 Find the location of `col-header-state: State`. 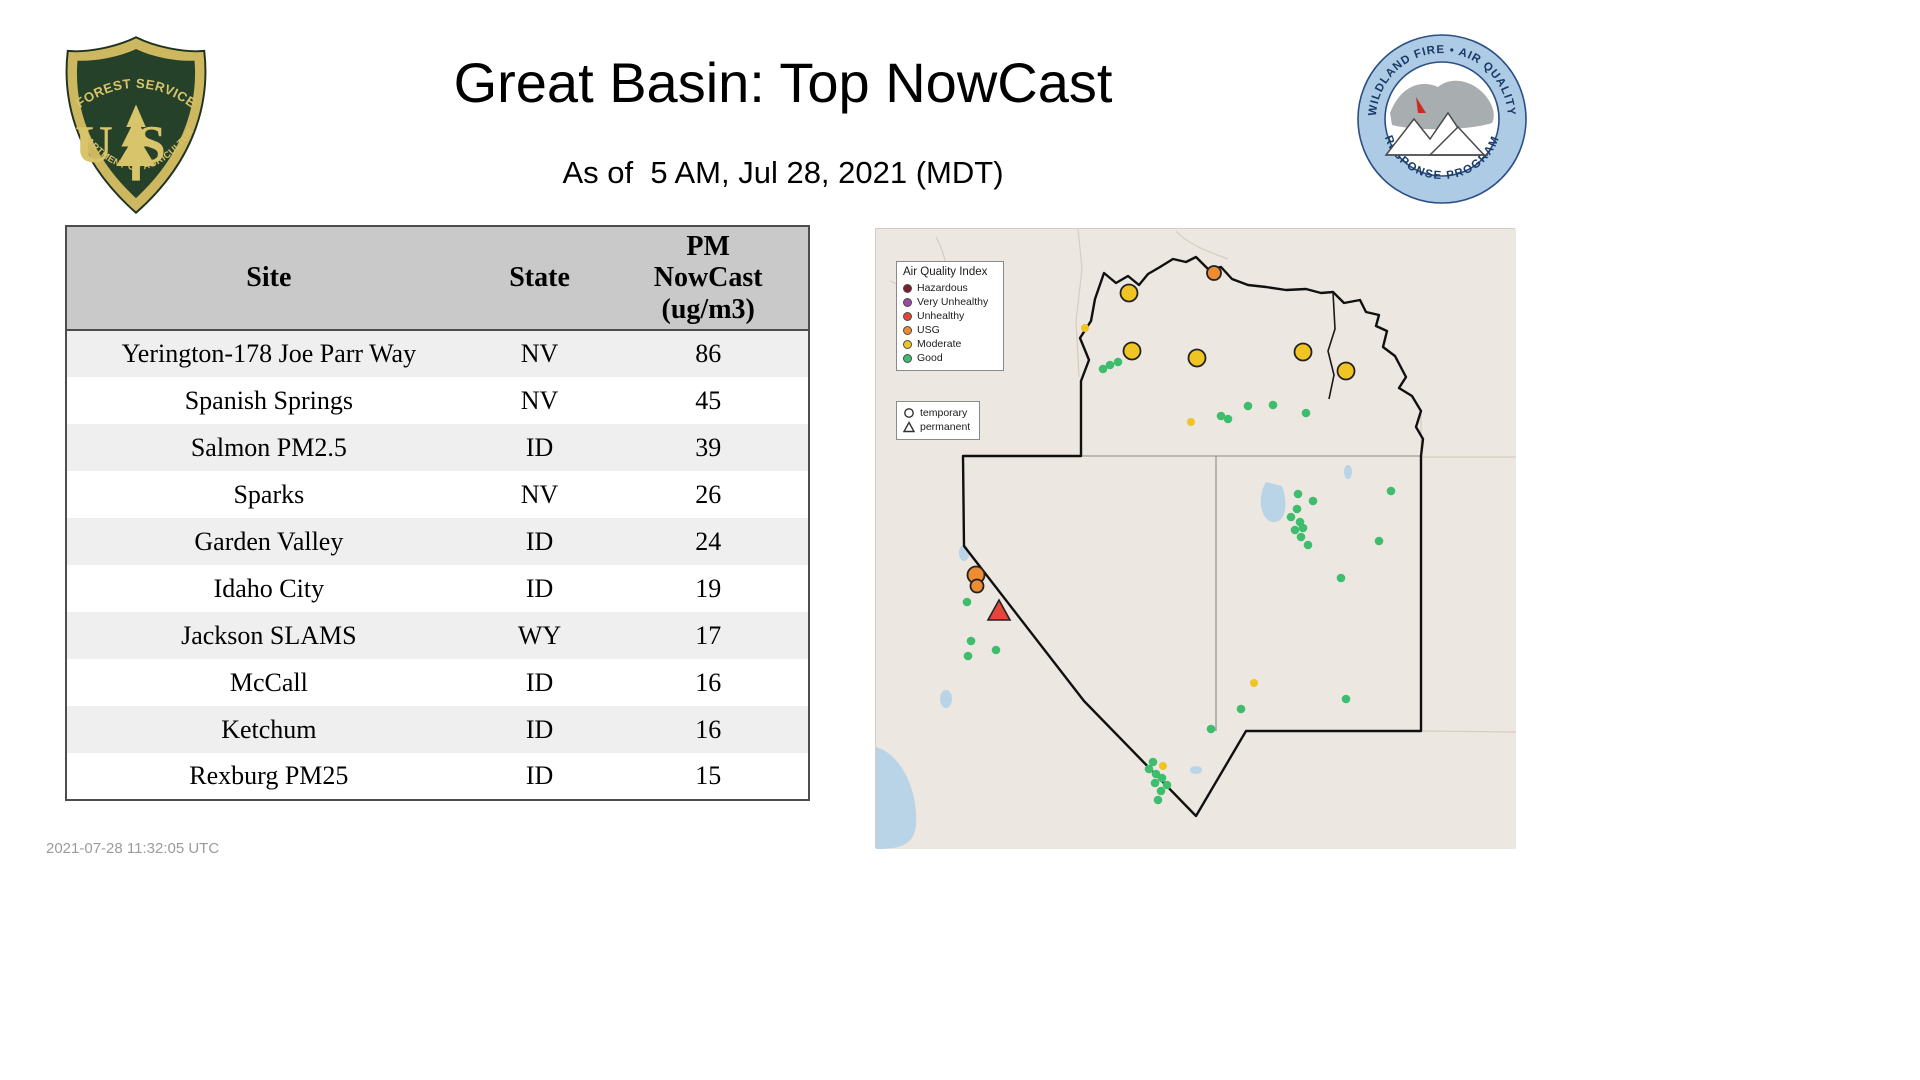

col-header-state: State is located at coordinates (539, 278).